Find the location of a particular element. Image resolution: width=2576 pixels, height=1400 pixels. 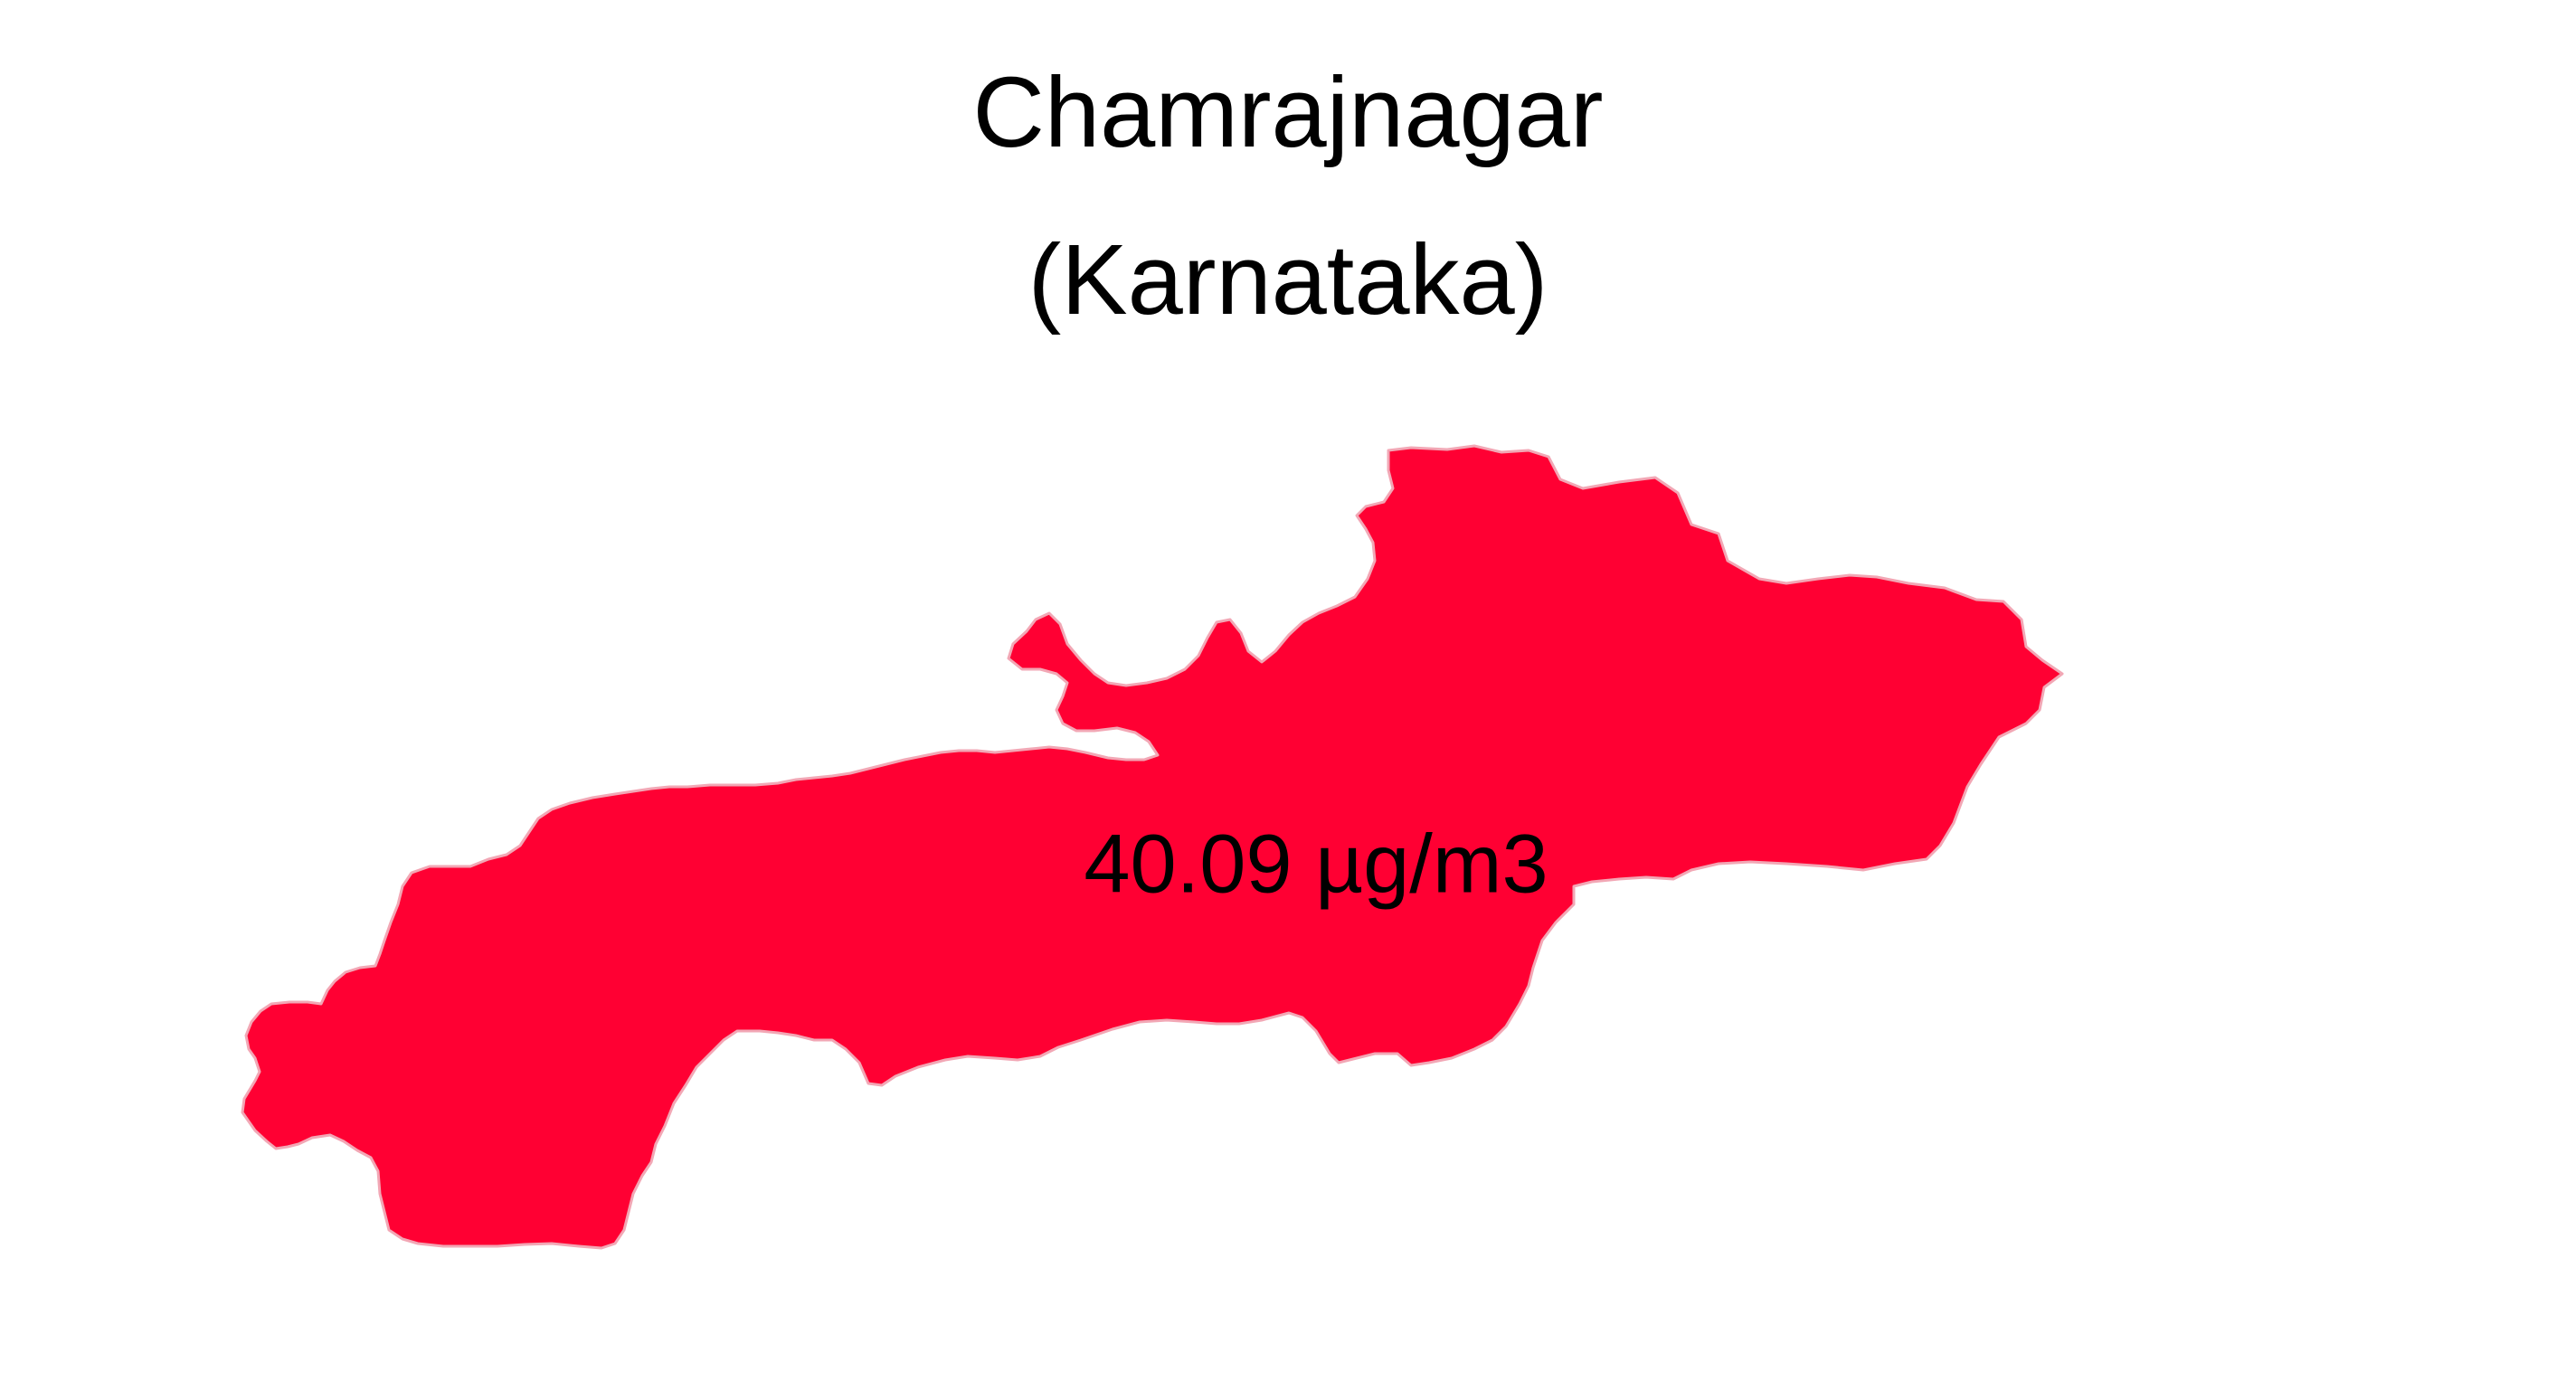

map-title-line-1: Chamrajnagar is located at coordinates (1288, 112).